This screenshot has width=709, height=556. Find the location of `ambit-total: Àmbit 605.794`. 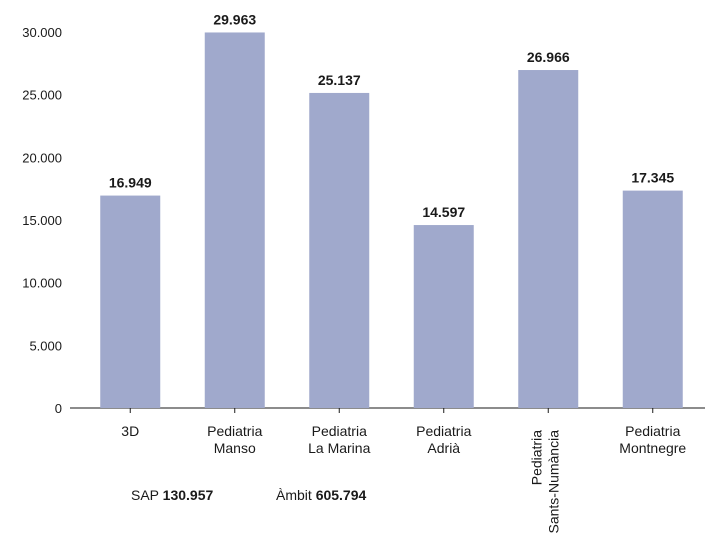

ambit-total: Àmbit 605.794 is located at coordinates (321, 495).